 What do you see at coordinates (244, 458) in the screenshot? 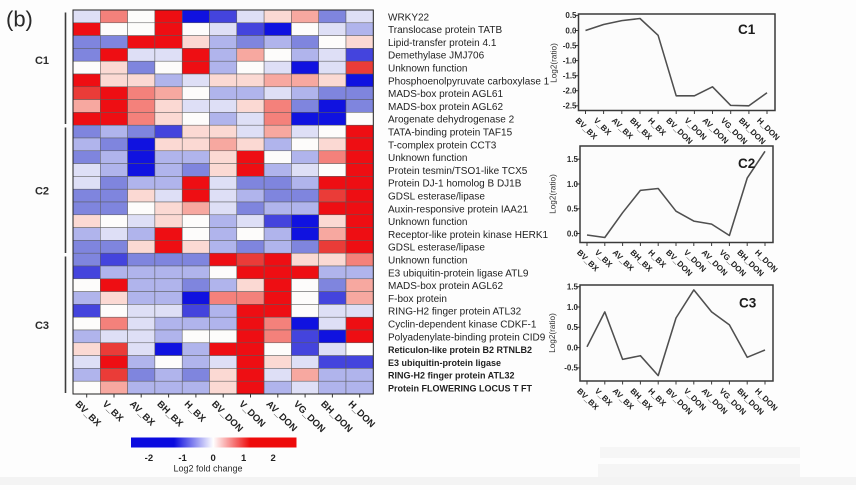
I see `svg-text: 1` at bounding box center [244, 458].